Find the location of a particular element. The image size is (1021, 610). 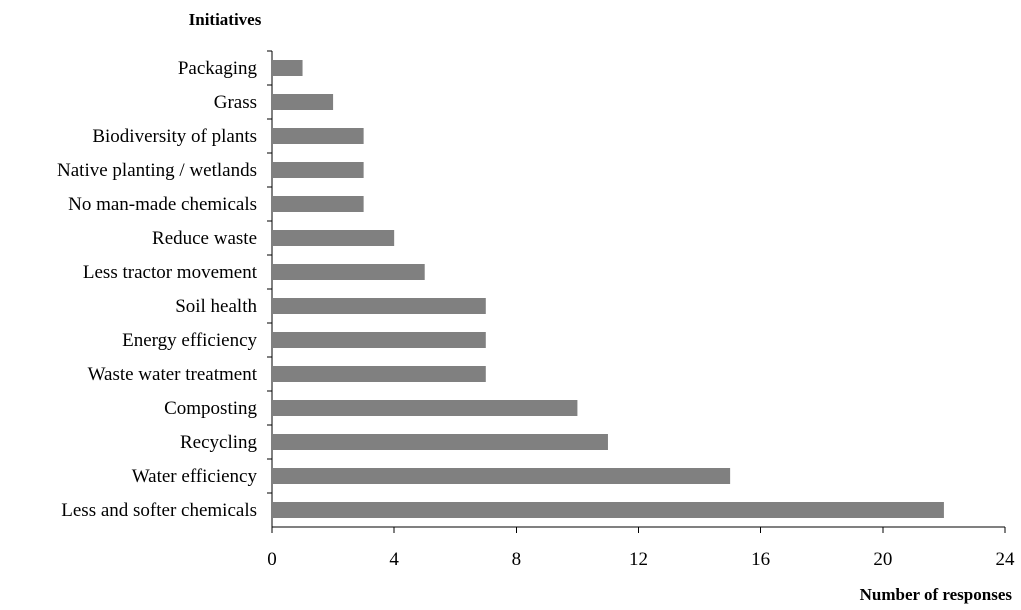

category-label: Soil health is located at coordinates (216, 306).